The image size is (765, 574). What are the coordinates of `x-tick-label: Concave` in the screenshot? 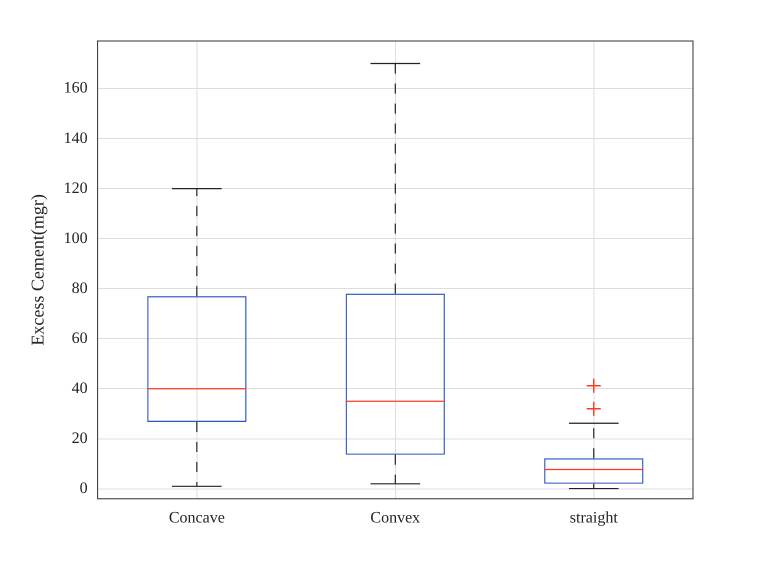 It's located at (196, 518).